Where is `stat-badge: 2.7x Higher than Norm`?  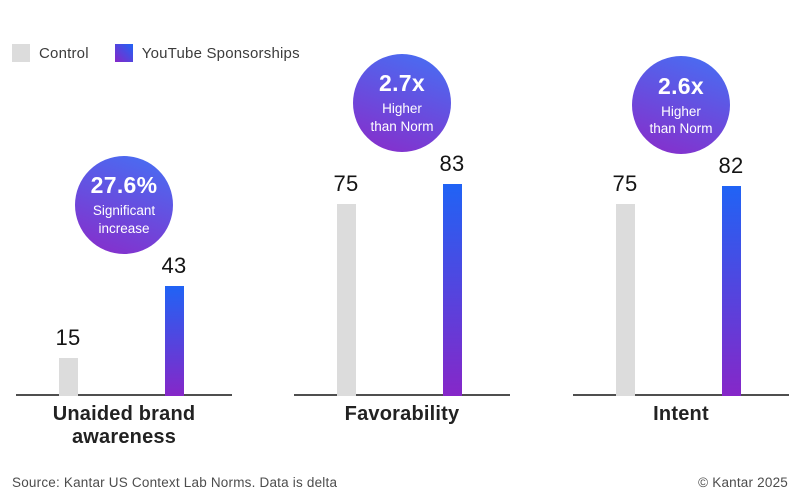 stat-badge: 2.7x Higher than Norm is located at coordinates (402, 102).